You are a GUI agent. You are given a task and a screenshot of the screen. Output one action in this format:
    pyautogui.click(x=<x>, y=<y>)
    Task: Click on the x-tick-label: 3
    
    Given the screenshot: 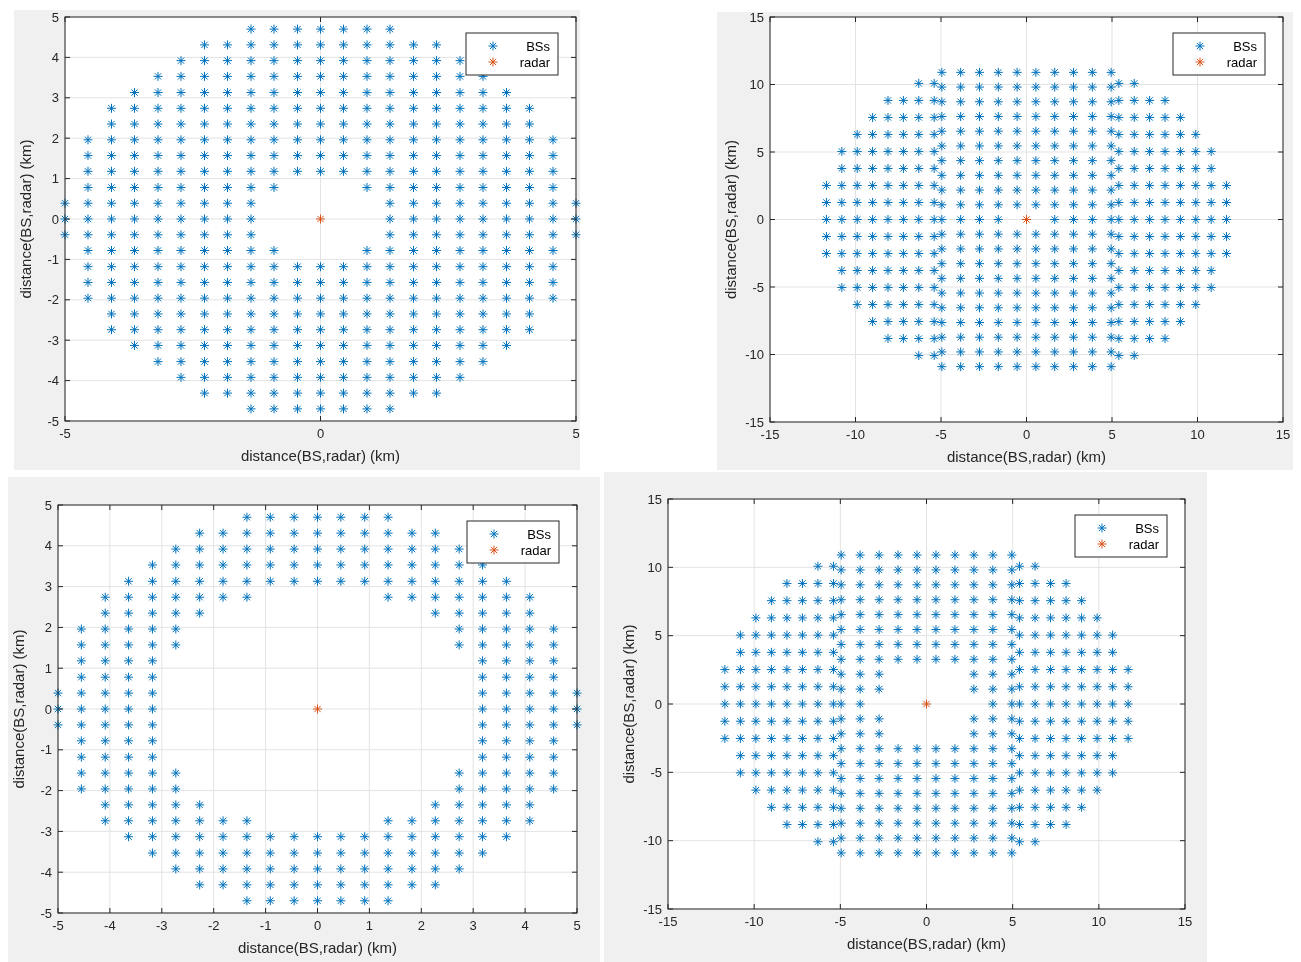 What is the action you would take?
    pyautogui.click(x=473, y=925)
    